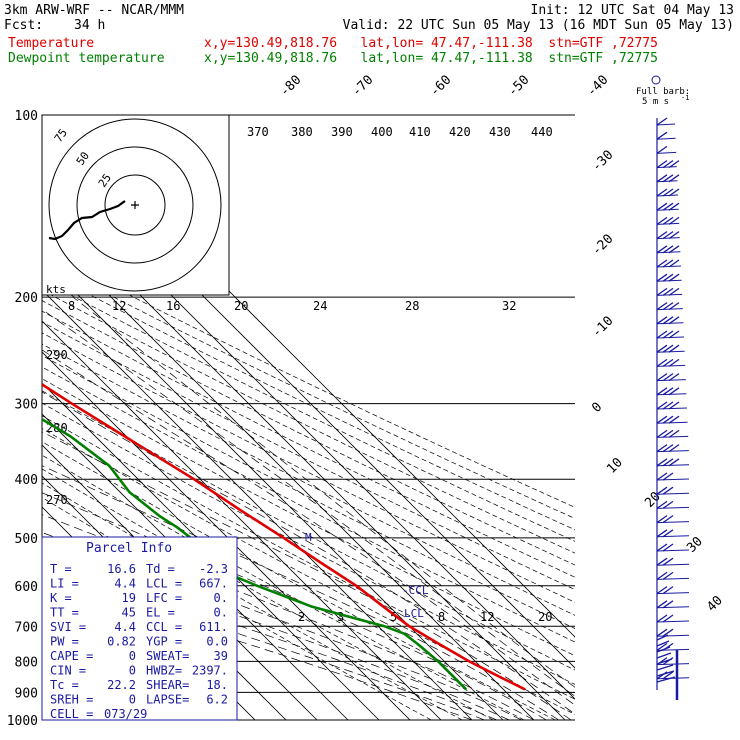 This screenshot has width=740, height=740. I want to click on parcel-row-label: CCL =, so click(164, 627).